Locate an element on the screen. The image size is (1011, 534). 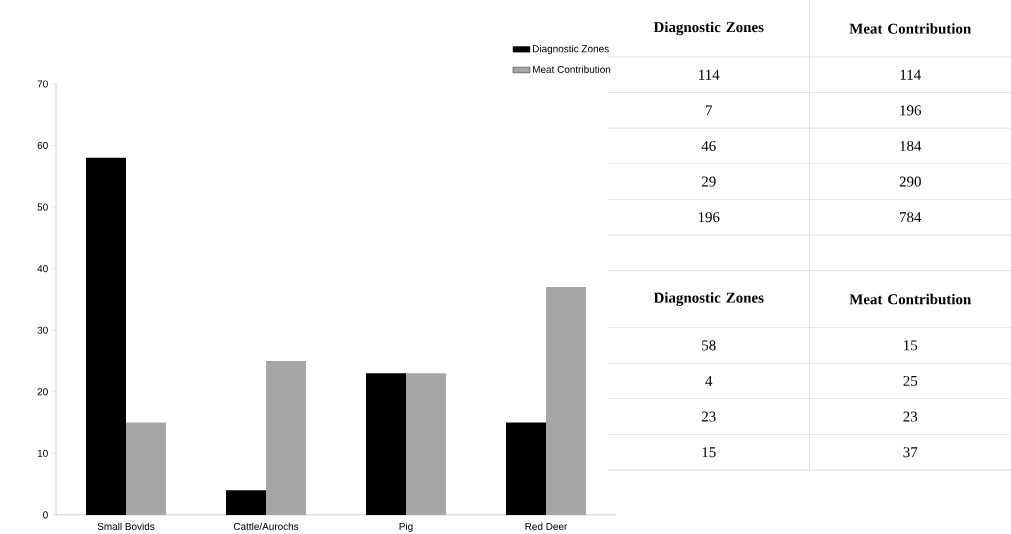
legend-label: Meat Contribution is located at coordinates (572, 69).